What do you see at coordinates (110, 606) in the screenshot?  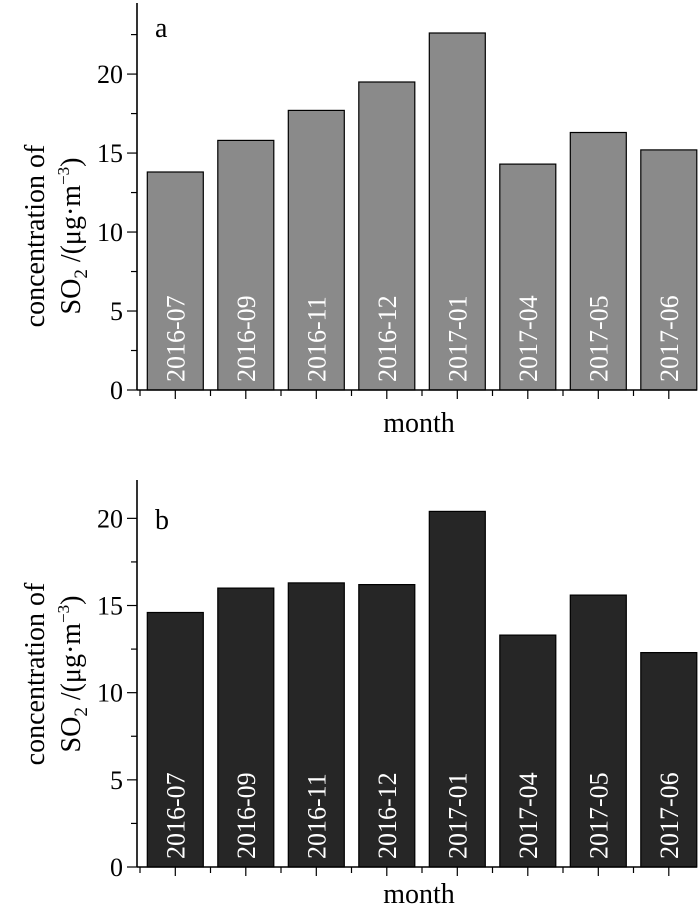 I see `panel-b-ytick-label-15: 15` at bounding box center [110, 606].